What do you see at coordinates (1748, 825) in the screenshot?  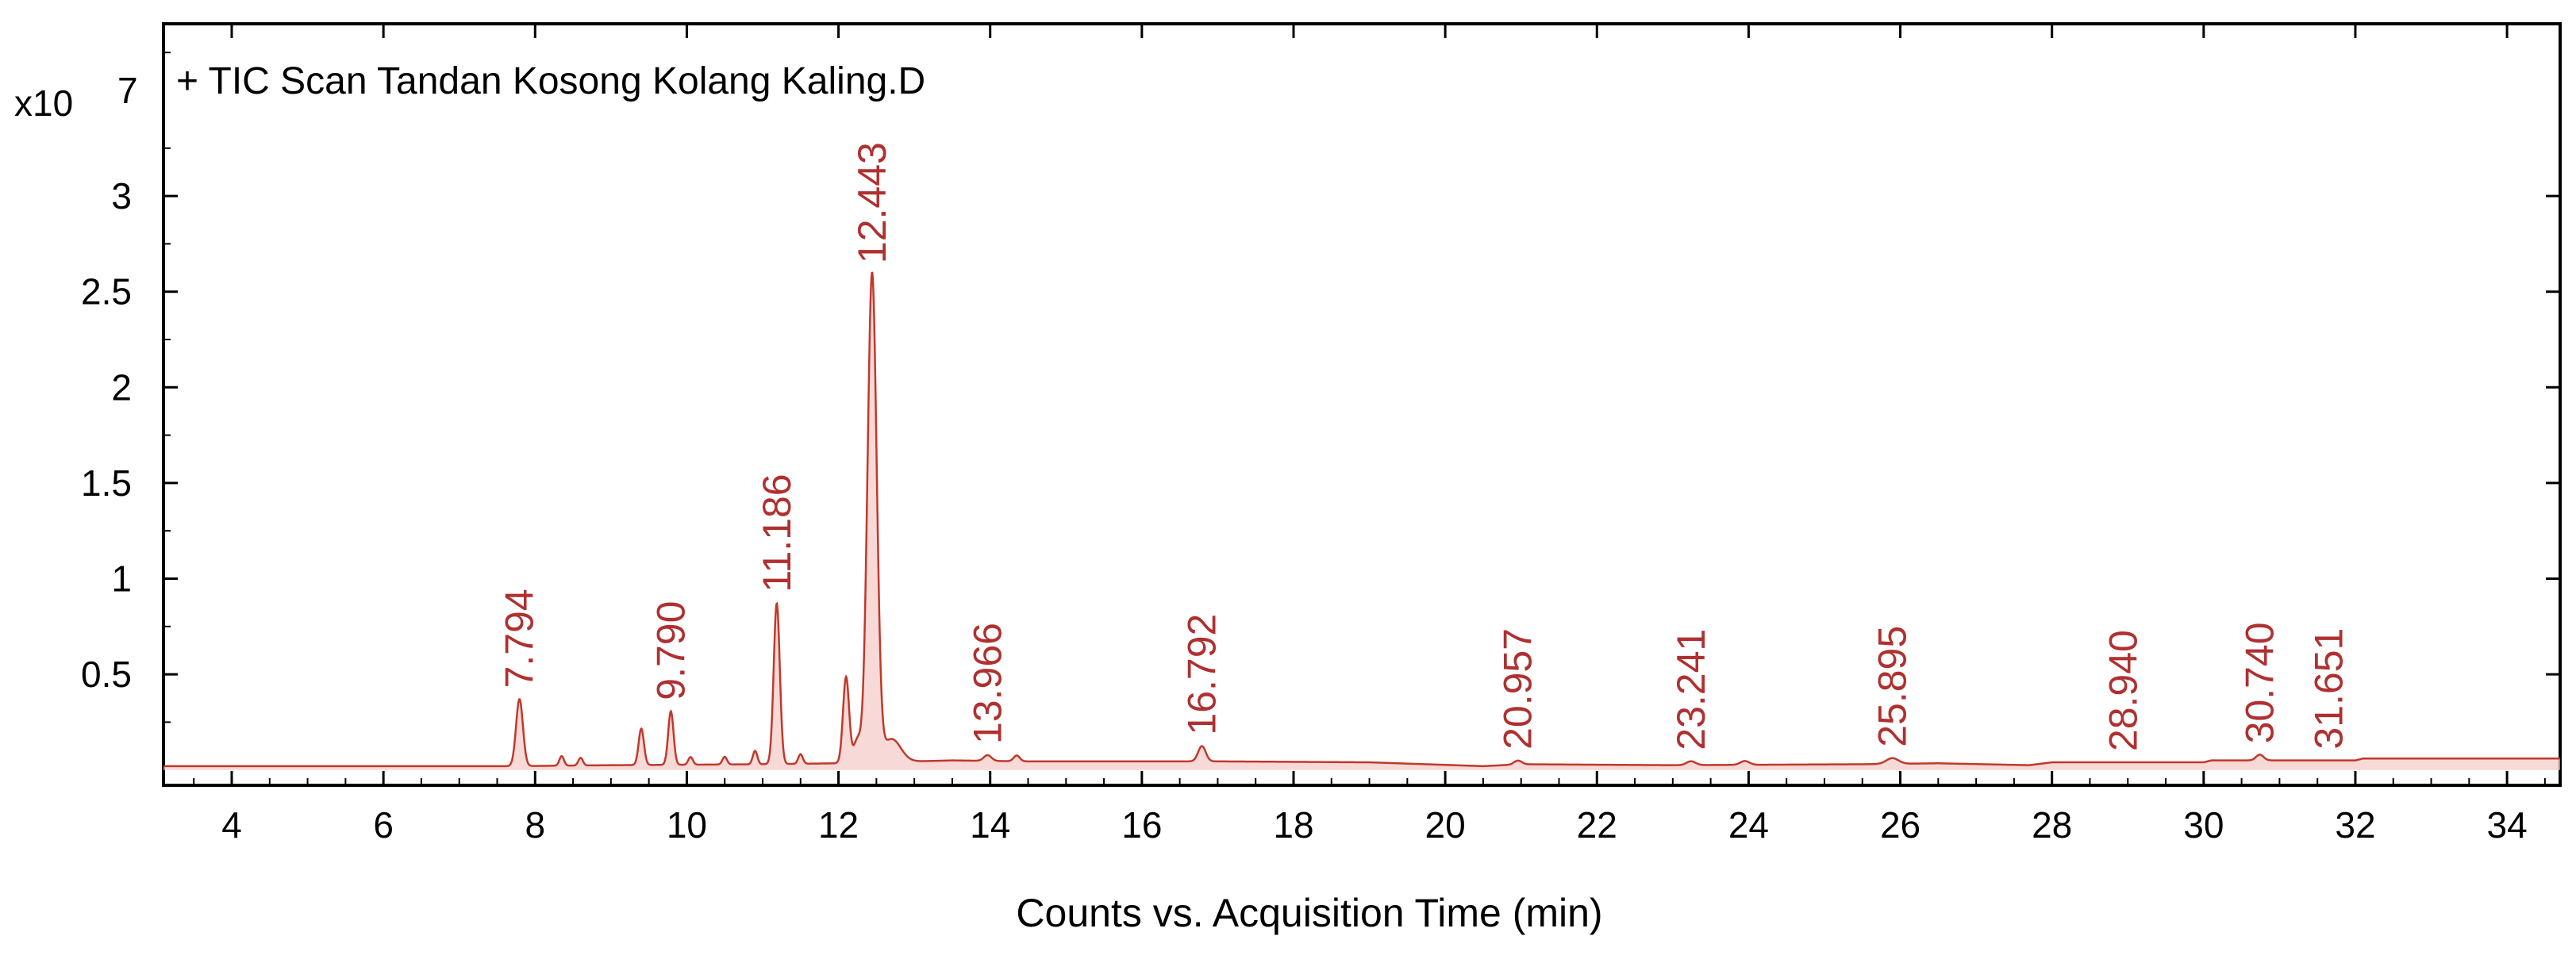 I see `x-tick-label: 24` at bounding box center [1748, 825].